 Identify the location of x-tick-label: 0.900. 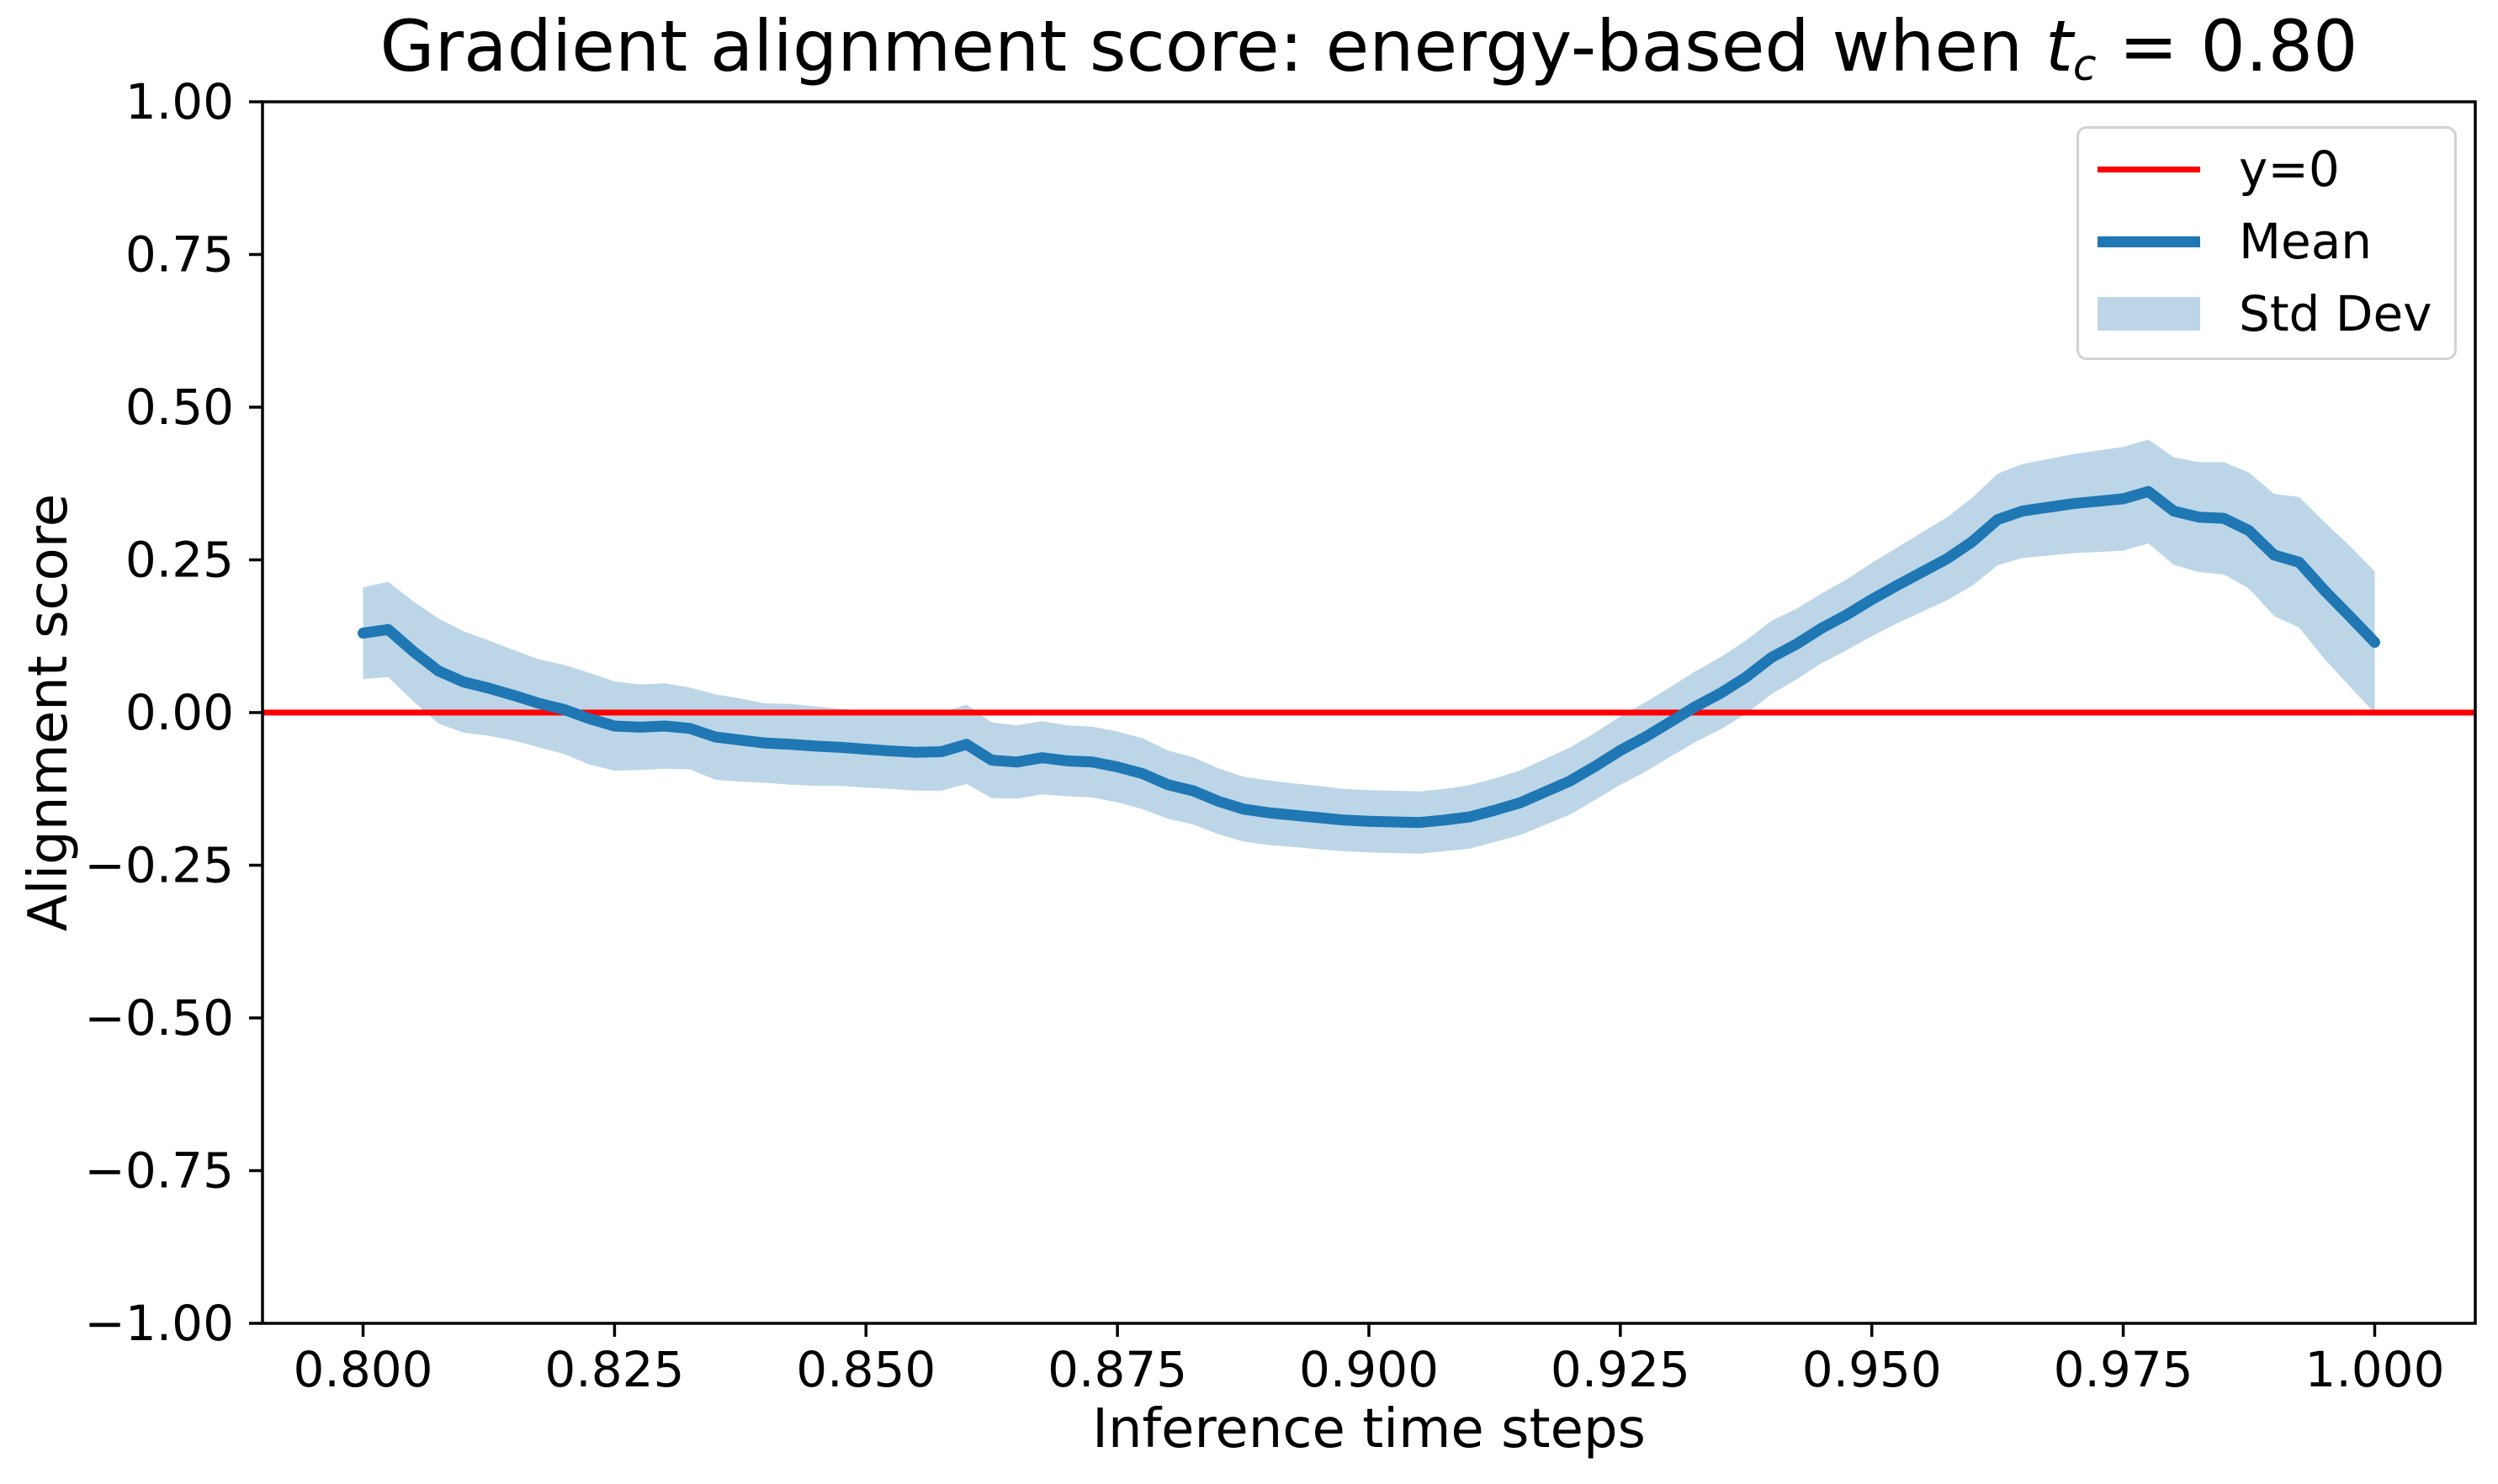
(1369, 1369).